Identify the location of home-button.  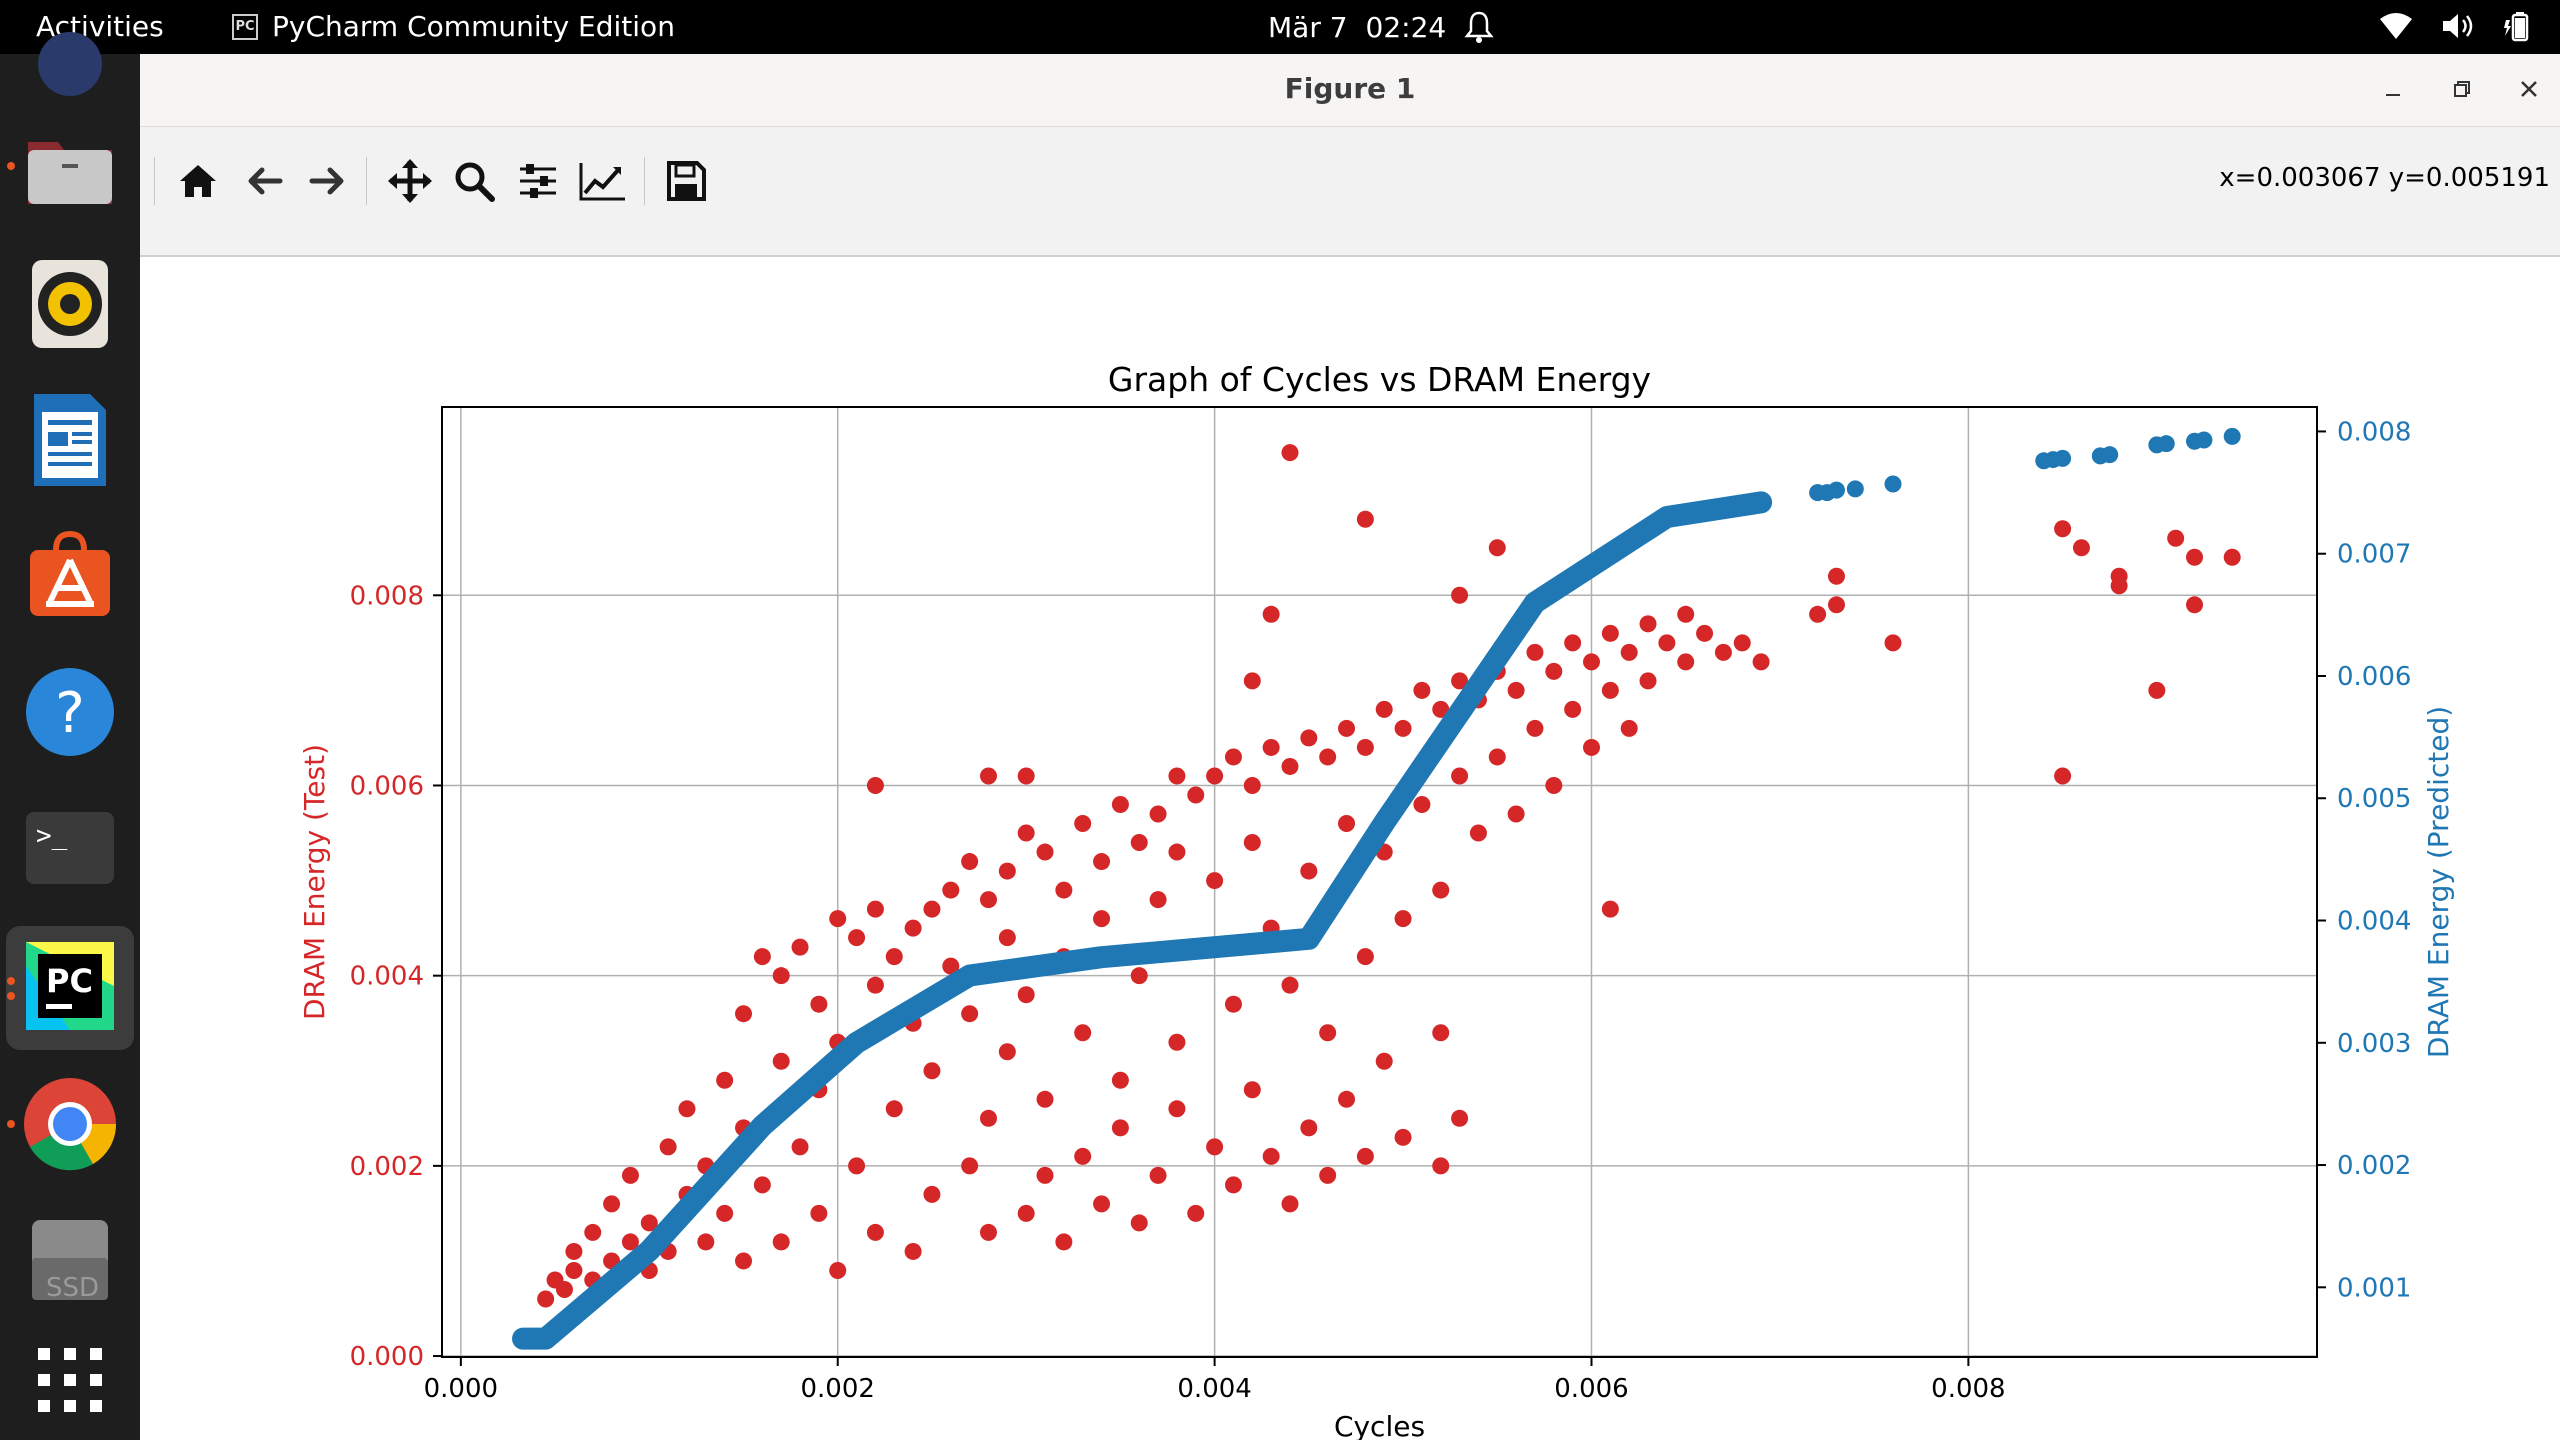
(198, 181).